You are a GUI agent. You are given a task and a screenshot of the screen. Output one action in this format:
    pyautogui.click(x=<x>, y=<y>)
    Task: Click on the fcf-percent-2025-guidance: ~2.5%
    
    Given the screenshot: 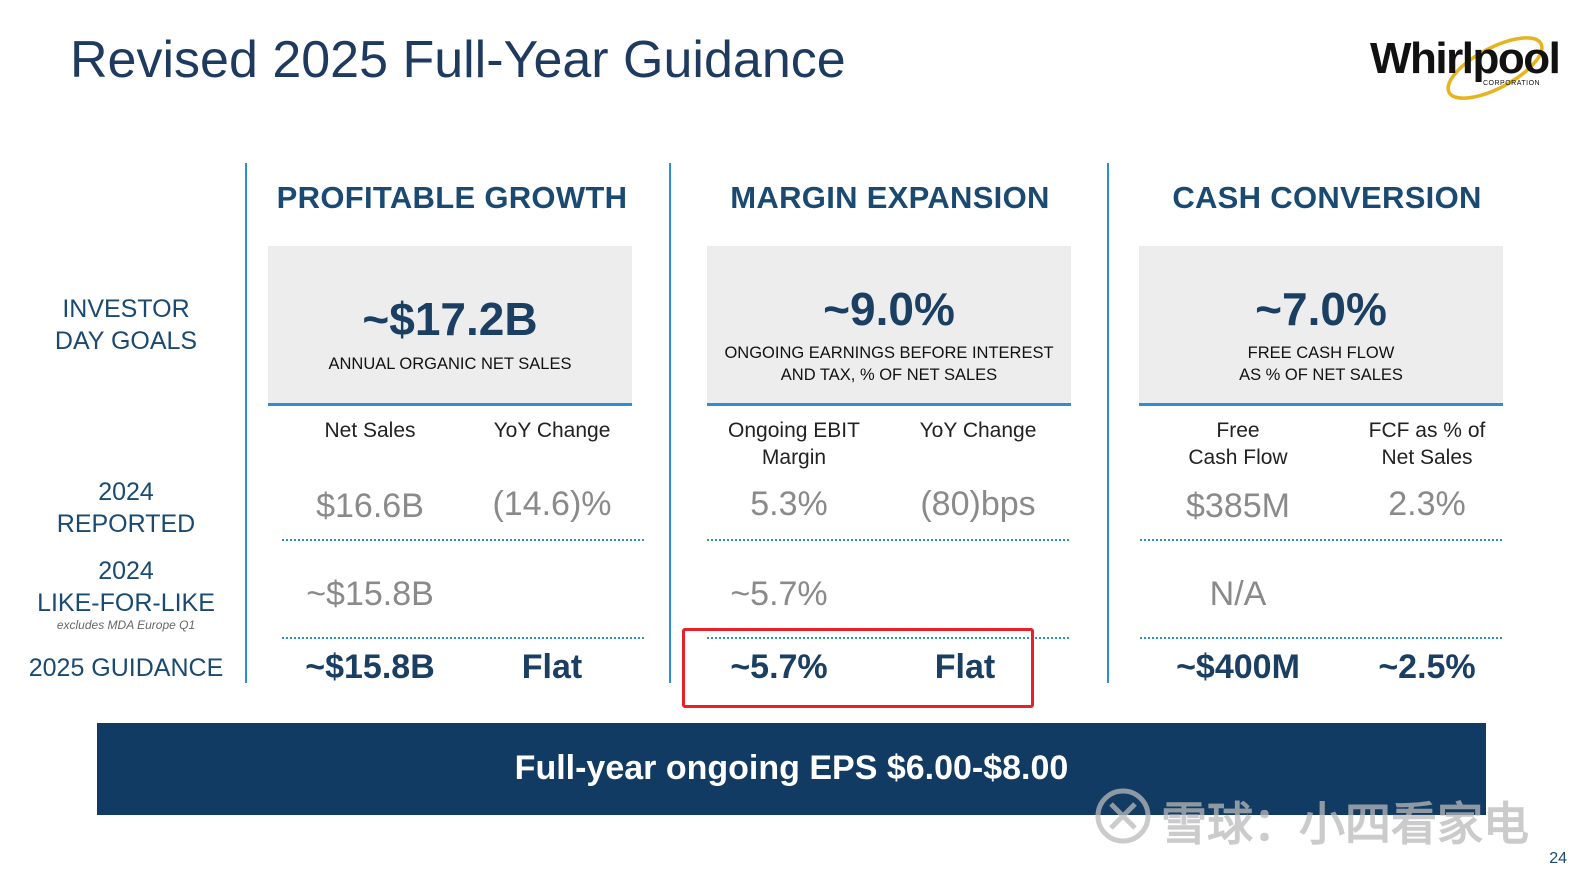 What is the action you would take?
    pyautogui.click(x=1427, y=667)
    